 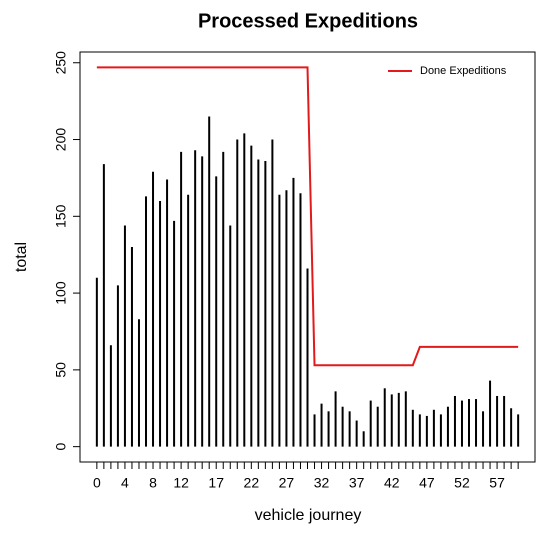 What do you see at coordinates (61, 140) in the screenshot?
I see `y-tick-label: 200` at bounding box center [61, 140].